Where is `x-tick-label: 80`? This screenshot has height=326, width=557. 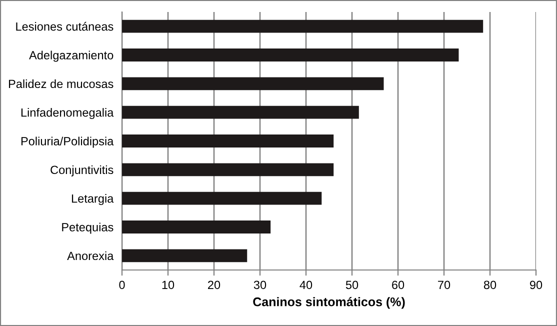 x-tick-label: 80 is located at coordinates (490, 285).